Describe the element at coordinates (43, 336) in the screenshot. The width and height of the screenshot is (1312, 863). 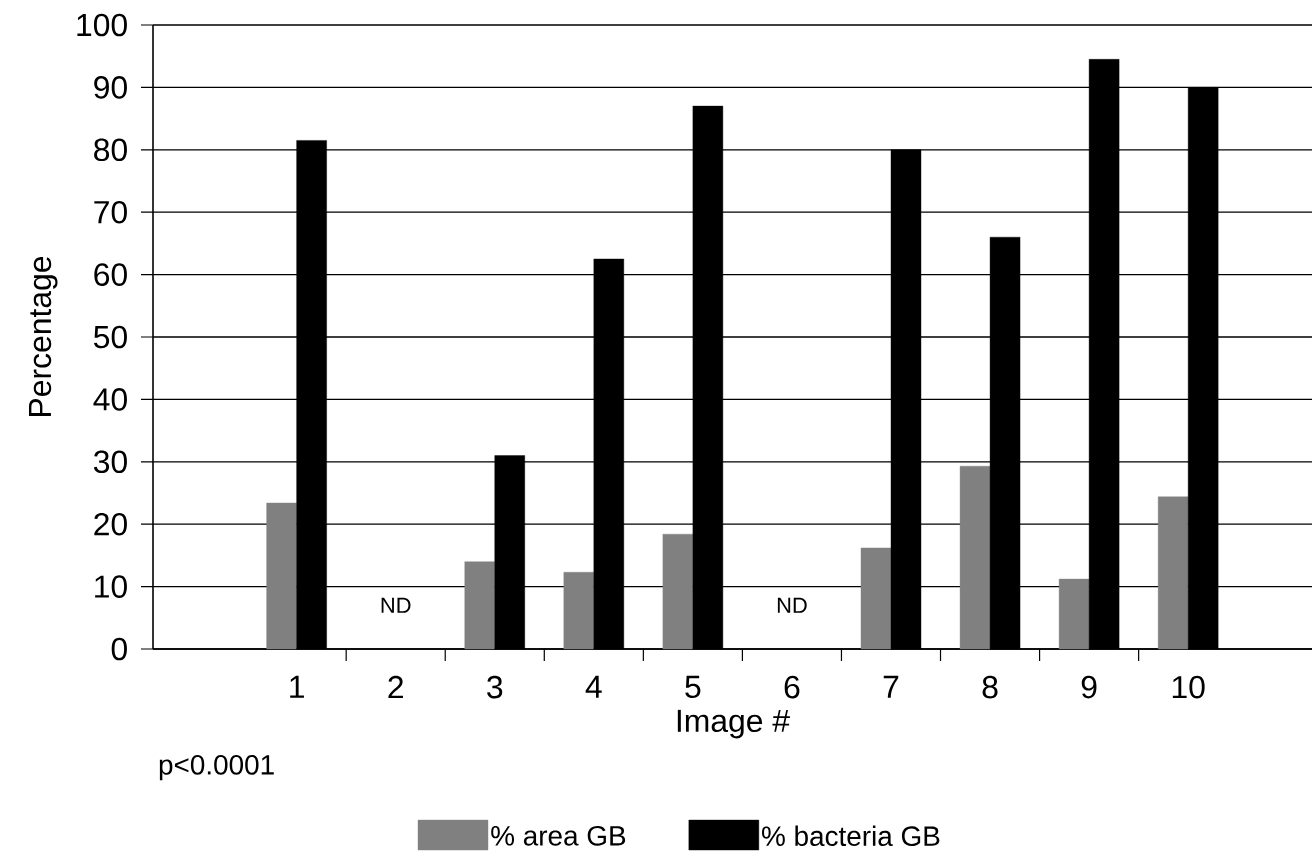
I see `y-axis-title: Percentage` at that location.